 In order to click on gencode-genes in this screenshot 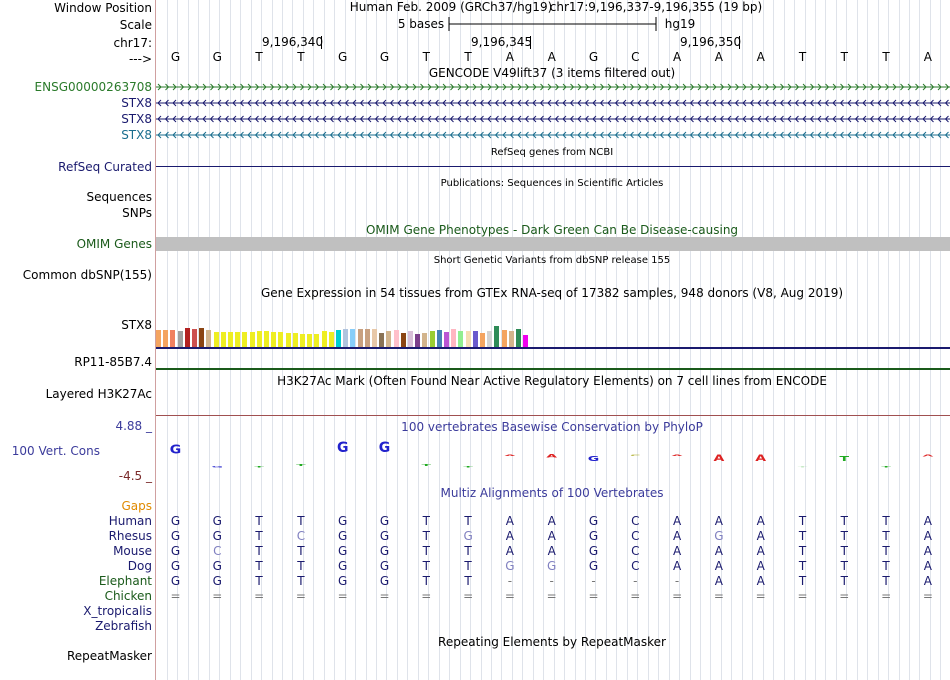, I will do `click(553, 112)`.